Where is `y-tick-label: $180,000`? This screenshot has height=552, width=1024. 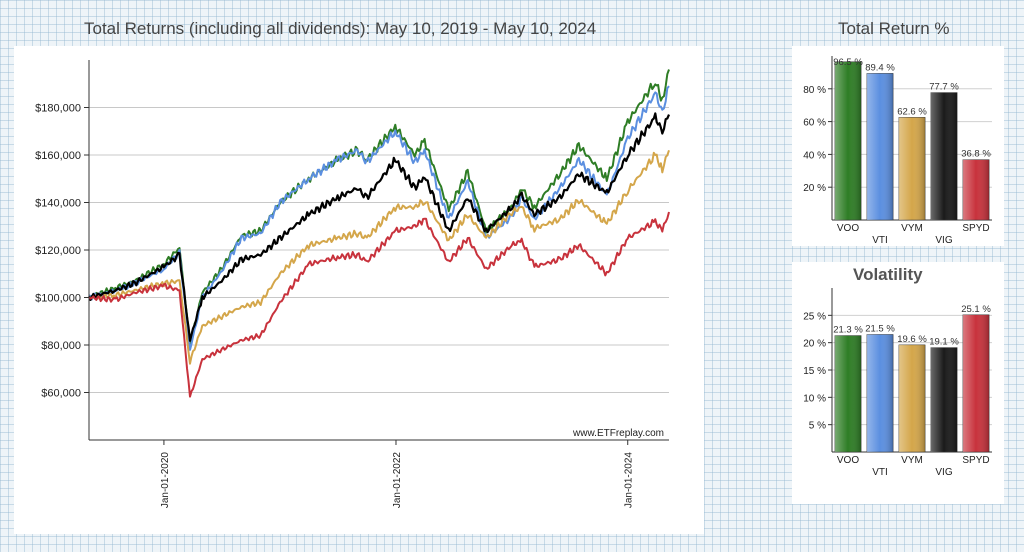
y-tick-label: $180,000 is located at coordinates (58, 109).